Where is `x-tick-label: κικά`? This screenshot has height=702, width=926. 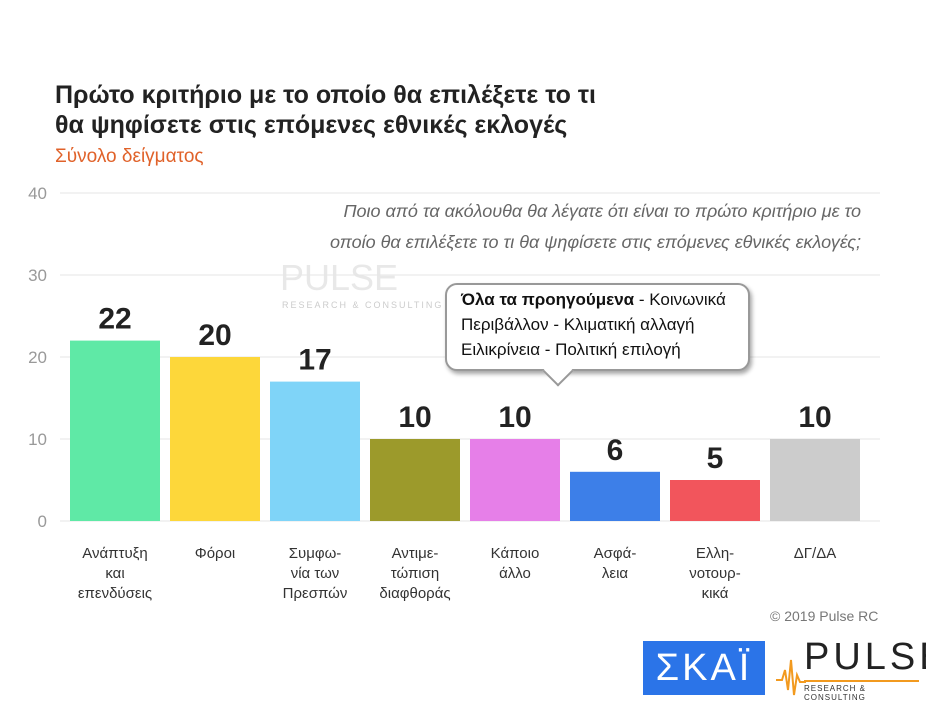
x-tick-label: κικά is located at coordinates (715, 593).